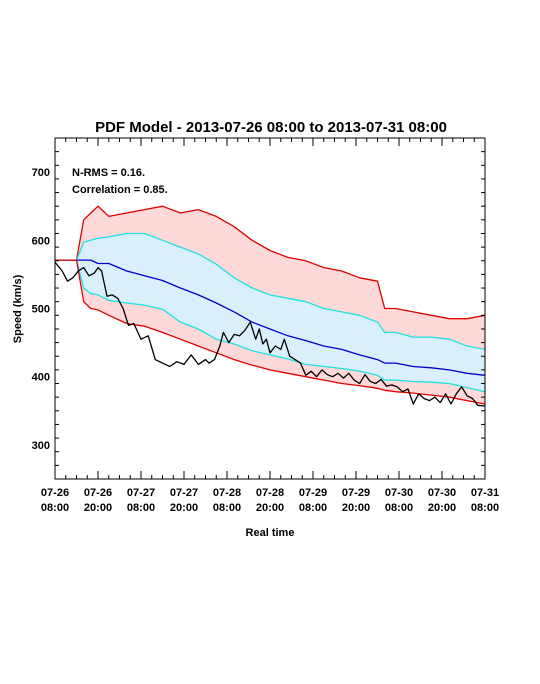 The width and height of the screenshot is (540, 684). What do you see at coordinates (120, 190) in the screenshot?
I see `correlation-annotation: Correlation = 0.85.` at bounding box center [120, 190].